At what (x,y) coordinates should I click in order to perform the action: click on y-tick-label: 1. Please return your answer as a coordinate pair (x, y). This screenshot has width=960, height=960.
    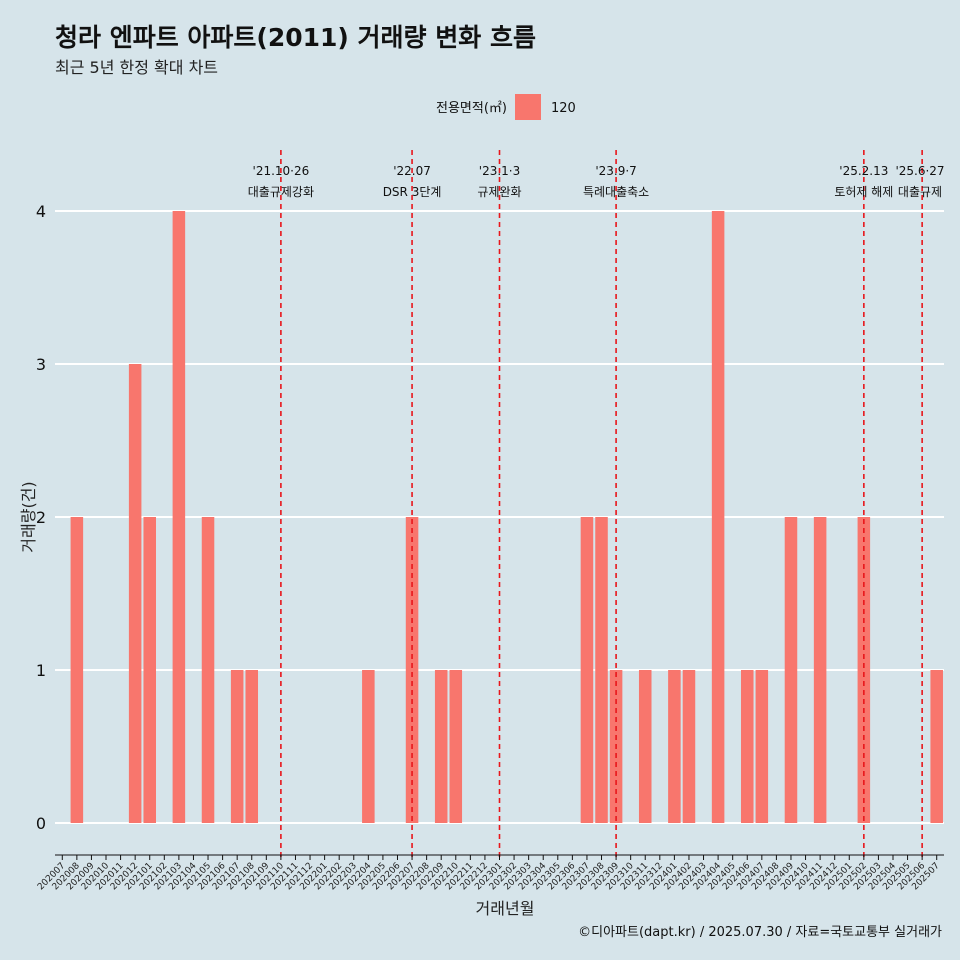
    Looking at the image, I should click on (41, 670).